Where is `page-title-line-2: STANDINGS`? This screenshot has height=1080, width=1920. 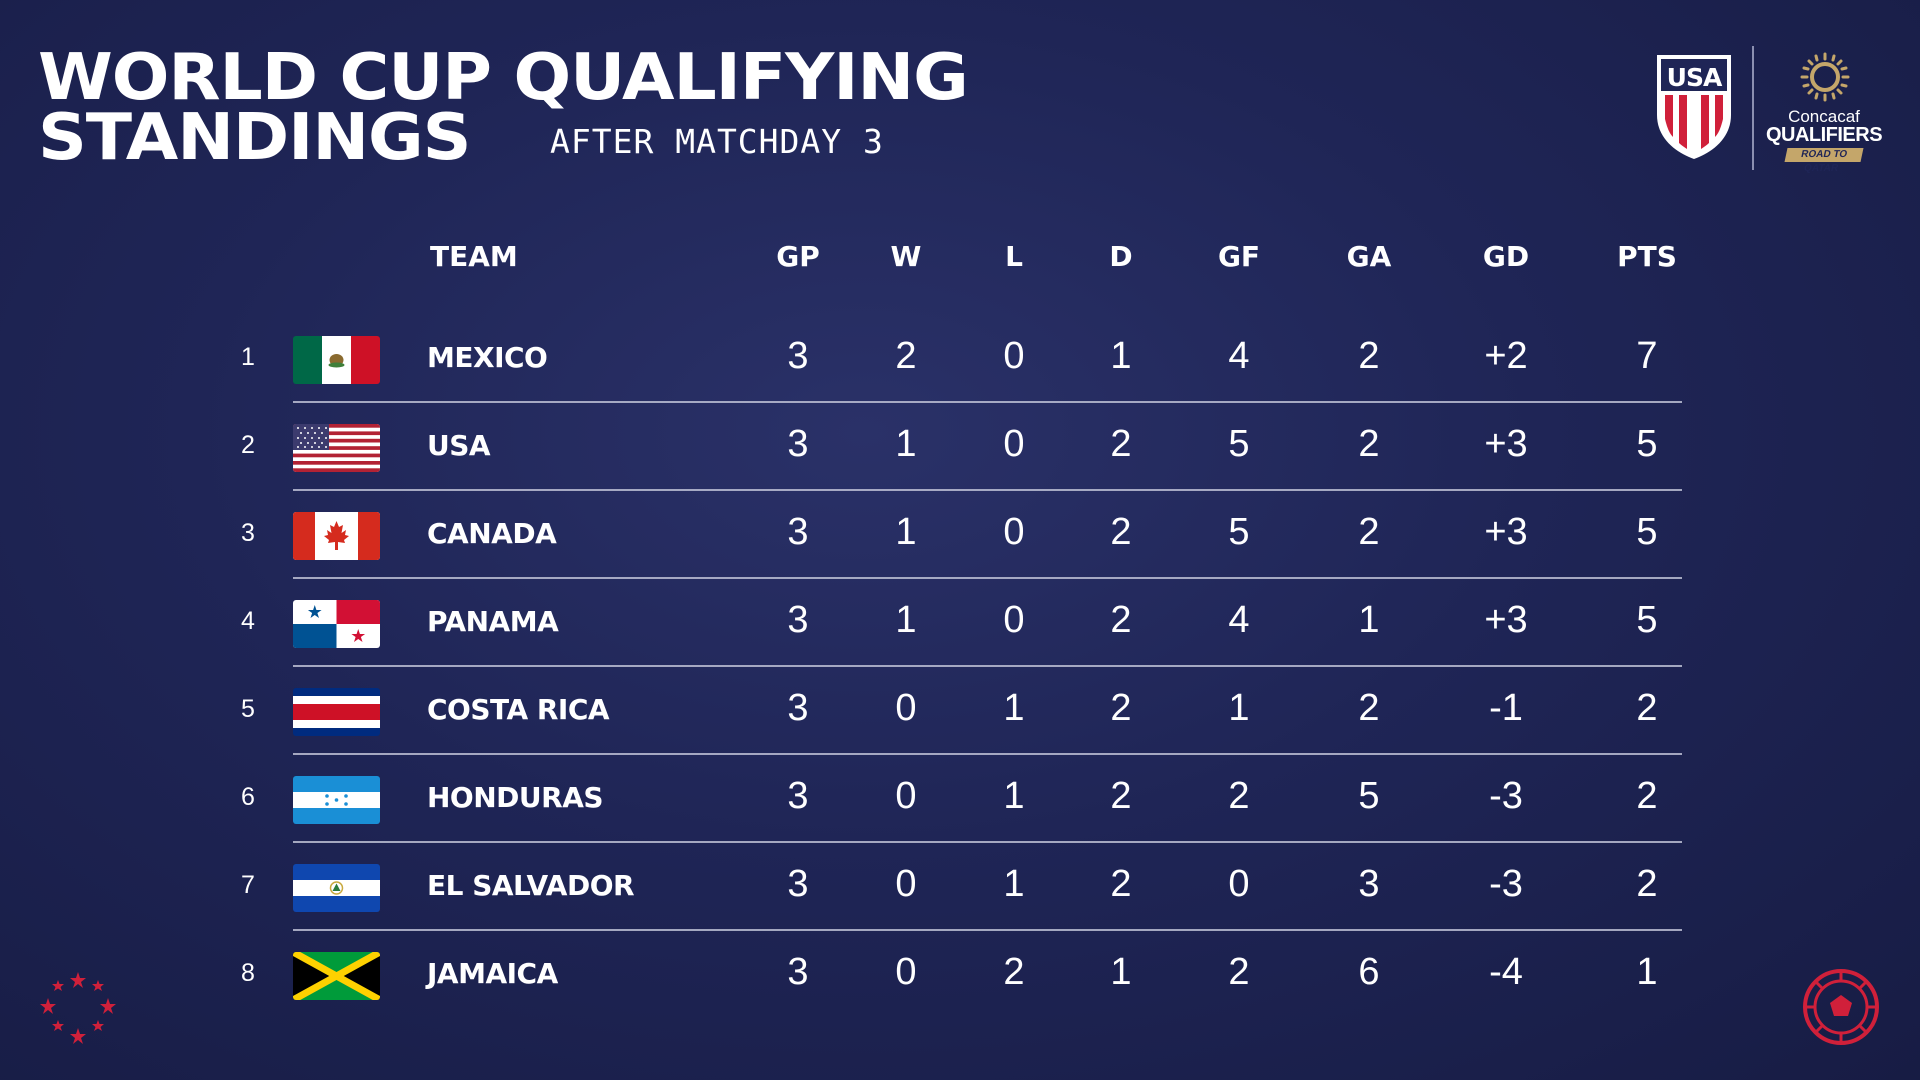
page-title-line-2: STANDINGS is located at coordinates (255, 138).